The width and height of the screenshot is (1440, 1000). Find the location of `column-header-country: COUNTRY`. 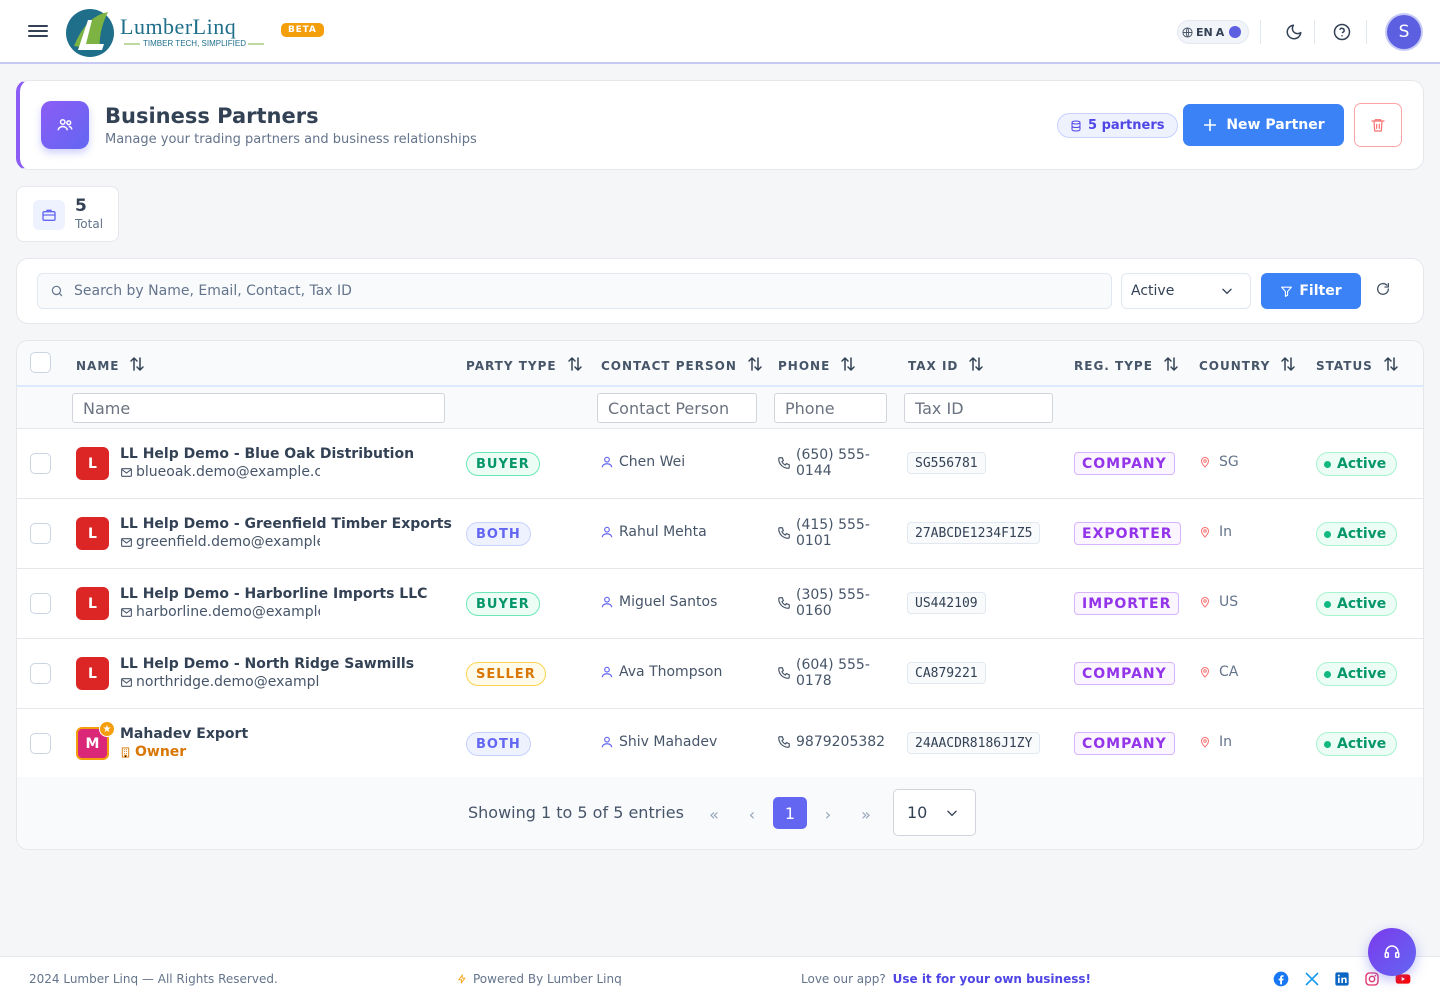

column-header-country: COUNTRY is located at coordinates (1248, 365).